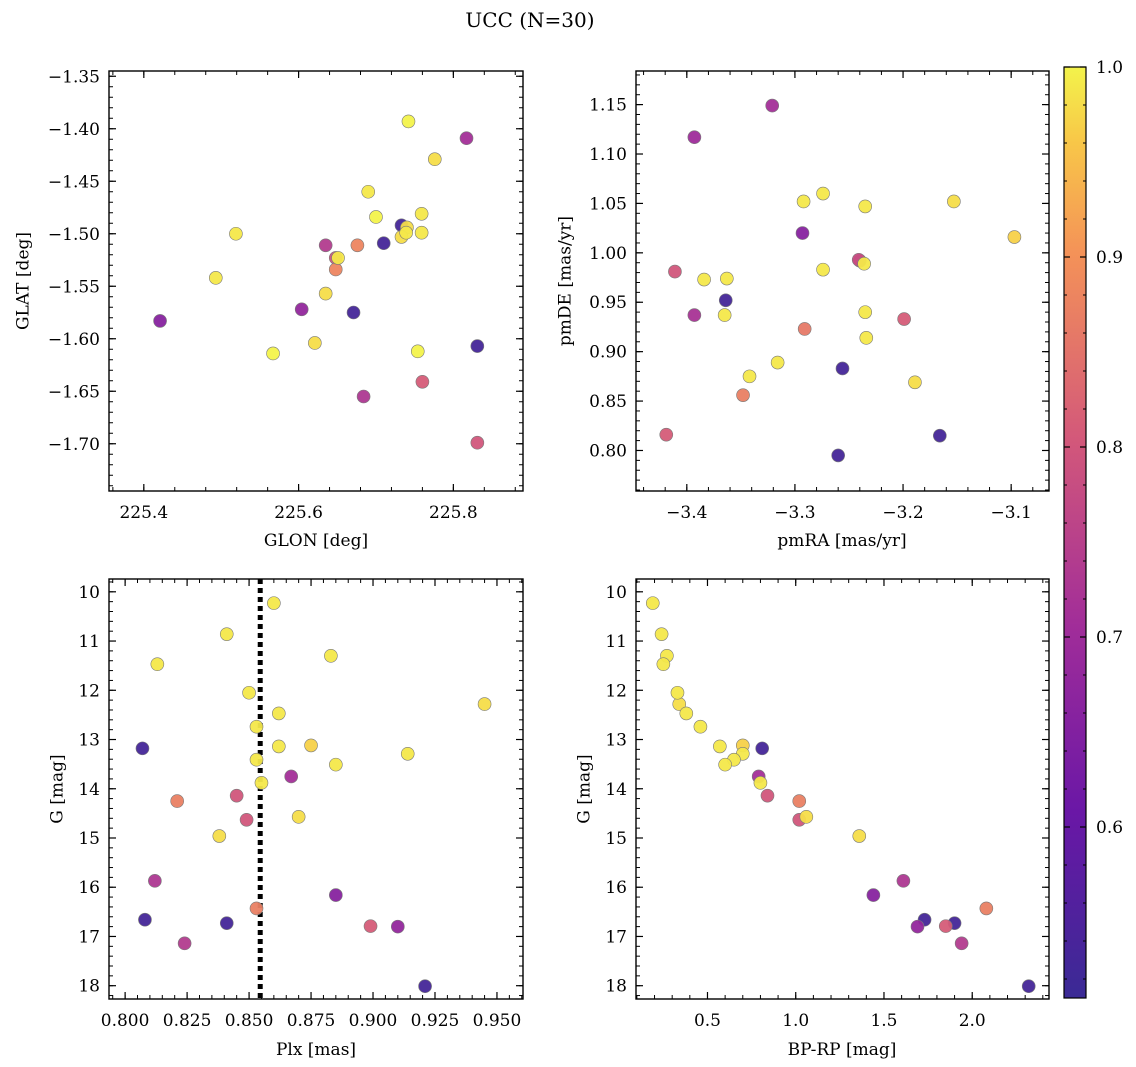 Image resolution: width=1136 pixels, height=1067 pixels. What do you see at coordinates (841, 541) in the screenshot?
I see `x-axis-label: pmRA [mas/yr]` at bounding box center [841, 541].